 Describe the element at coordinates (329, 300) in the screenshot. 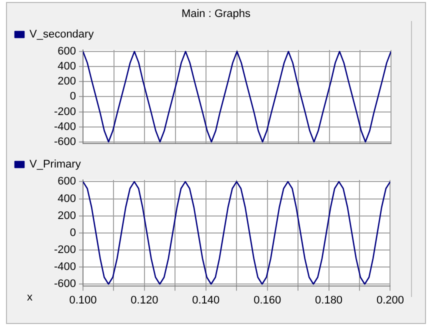

I see `x-tick-label: 0.180` at that location.